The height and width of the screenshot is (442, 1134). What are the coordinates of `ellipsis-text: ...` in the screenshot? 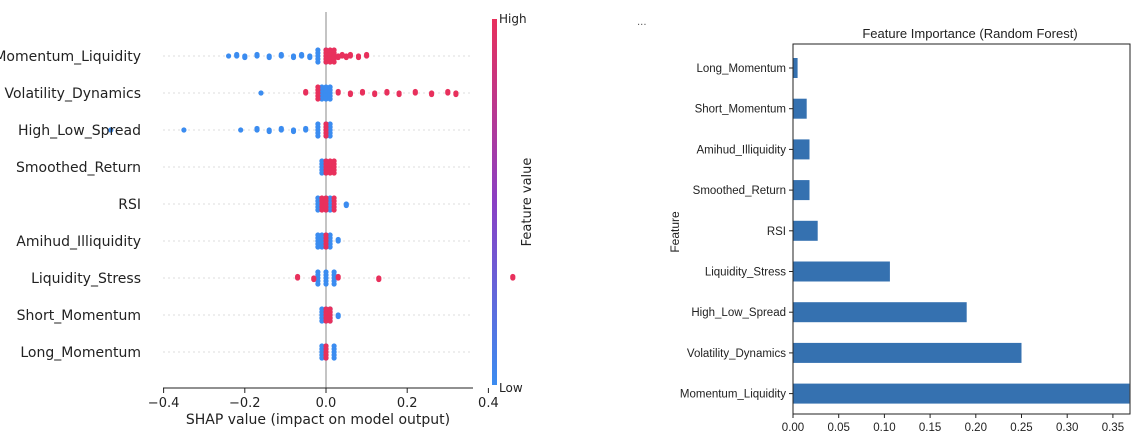 It's located at (642, 22).